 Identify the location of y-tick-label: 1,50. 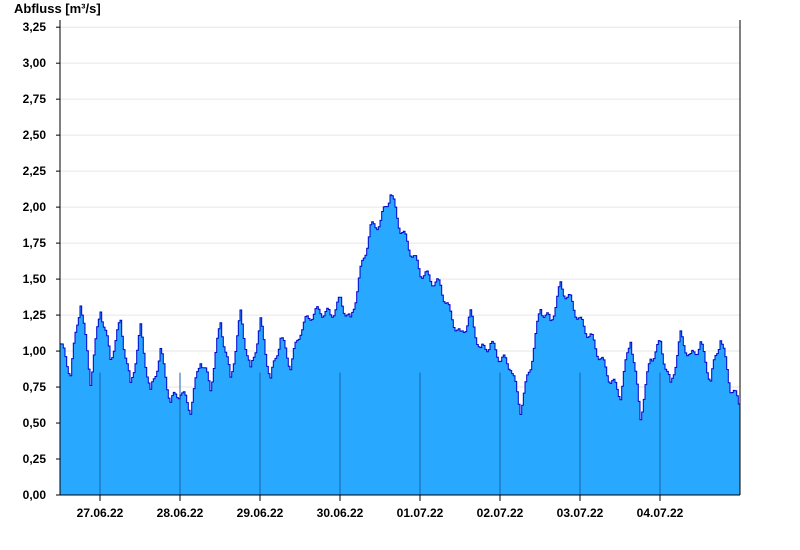
(35, 279).